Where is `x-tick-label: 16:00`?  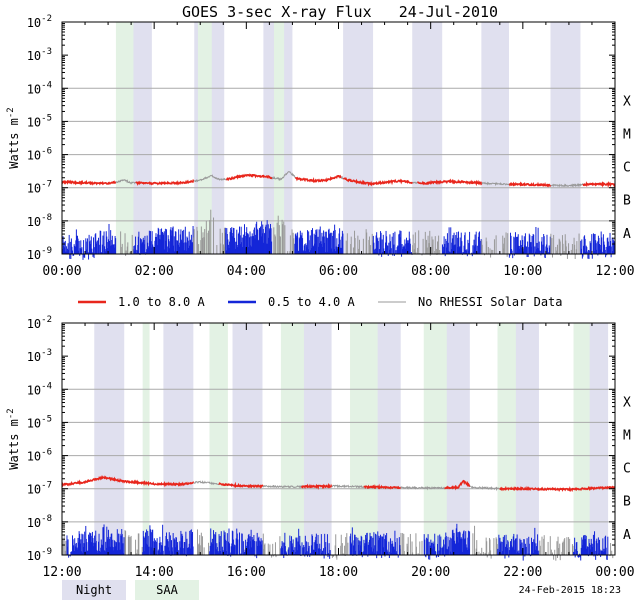
x-tick-label: 16:00 is located at coordinates (246, 572).